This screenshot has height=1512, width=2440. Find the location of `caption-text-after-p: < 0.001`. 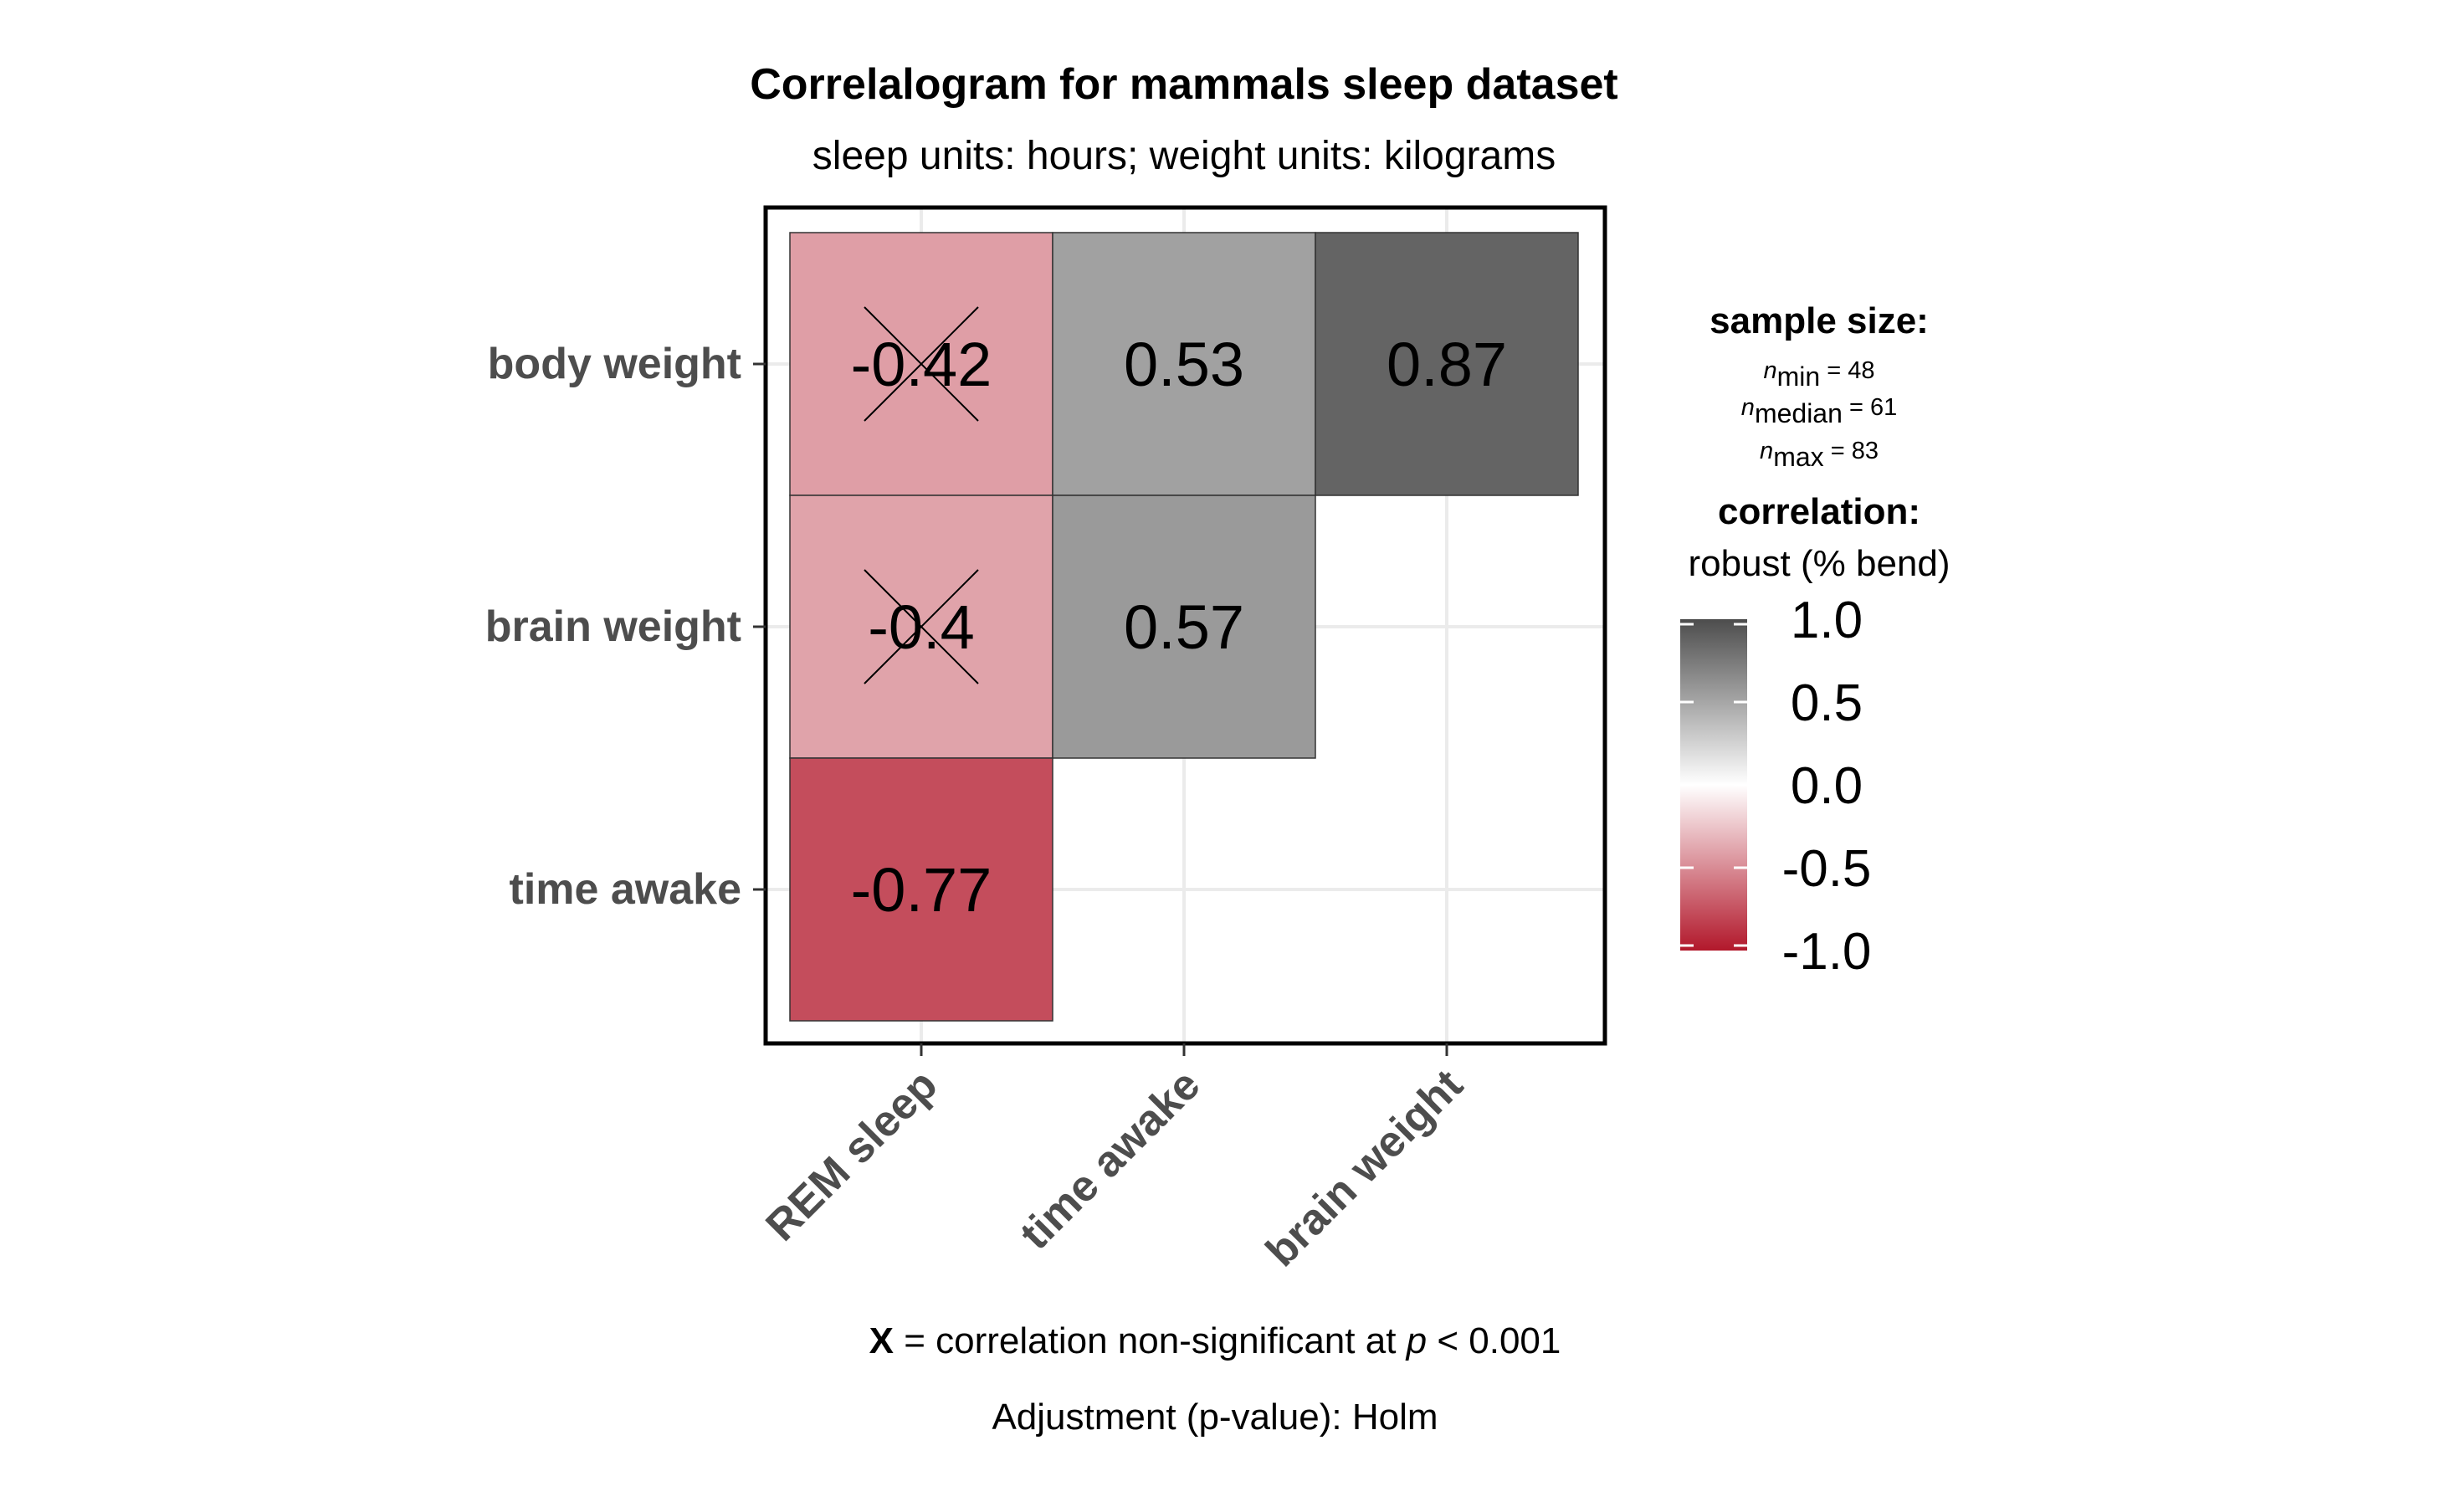

caption-text-after-p: < 0.001 is located at coordinates (1494, 1340).